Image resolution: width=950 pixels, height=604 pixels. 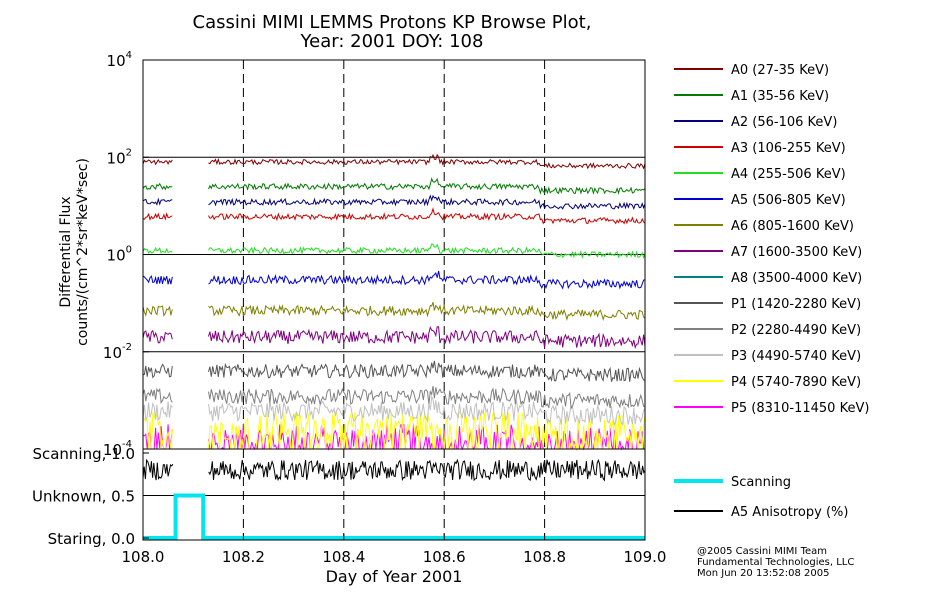 I want to click on mode-panel: Scanning, 1.0 Unknown, 0.5 Staring, 0.0, so click(x=339, y=496).